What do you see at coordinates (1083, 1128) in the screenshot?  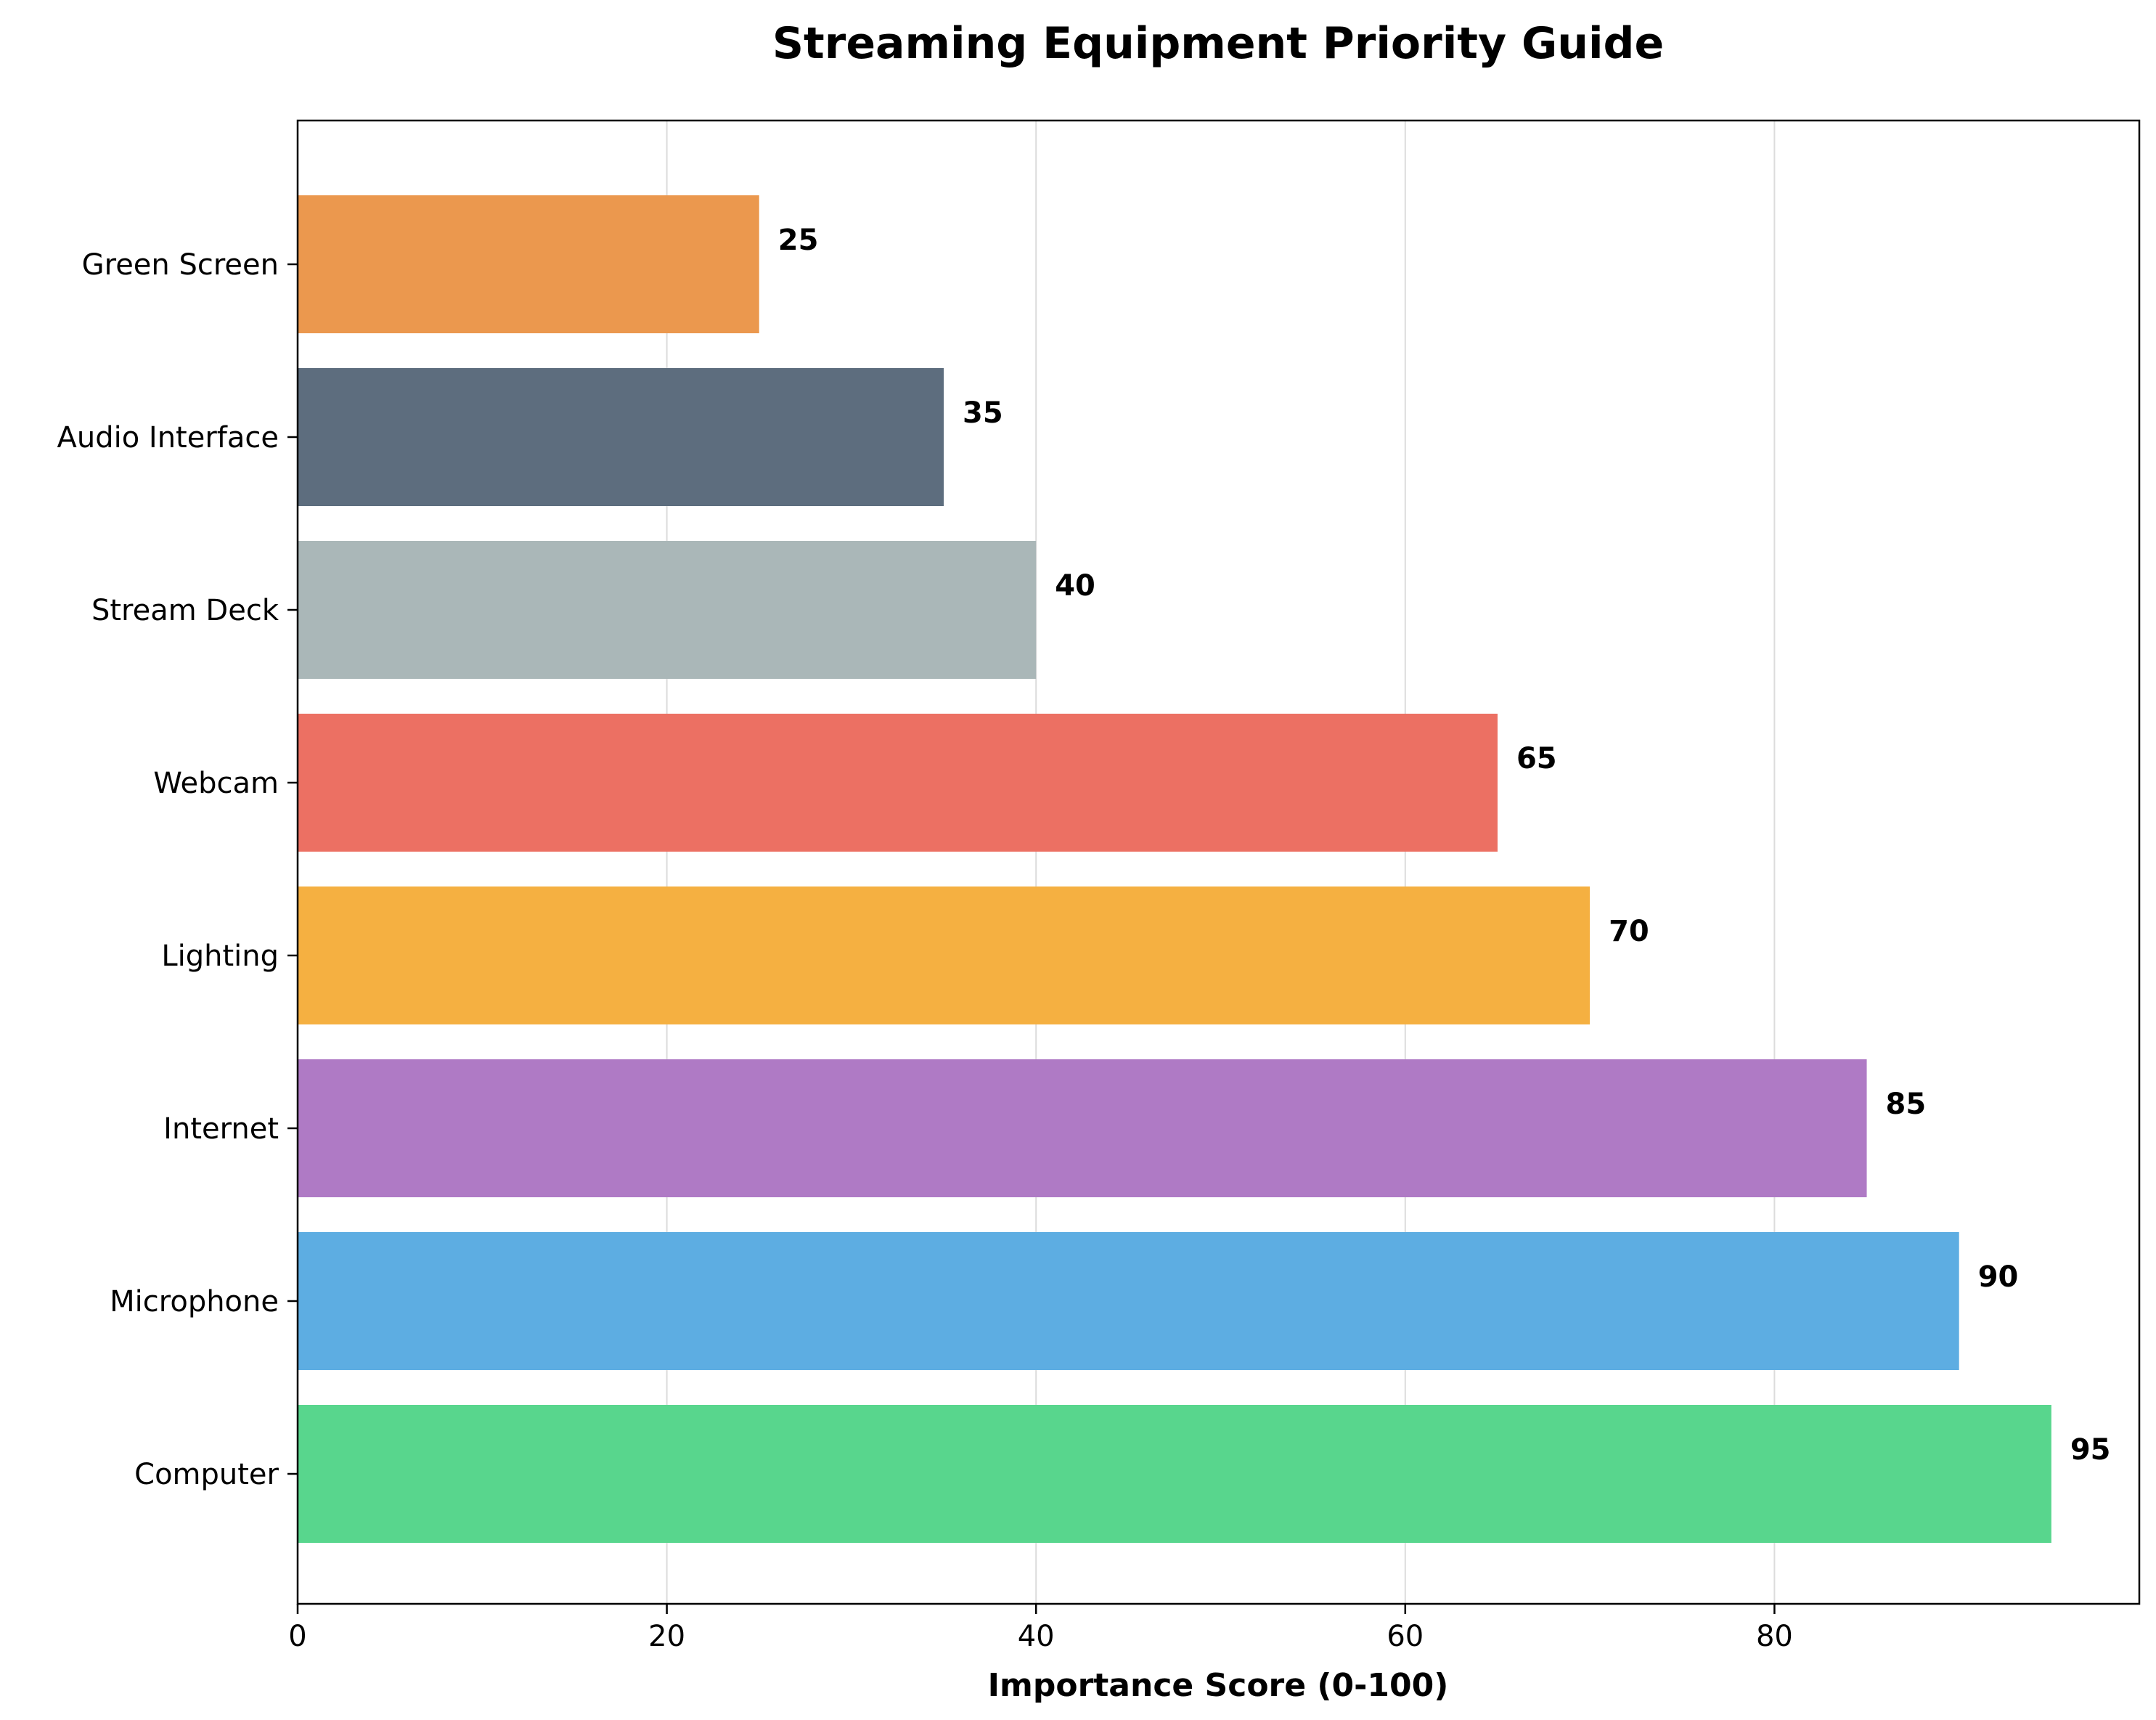 I see `bar-internet` at bounding box center [1083, 1128].